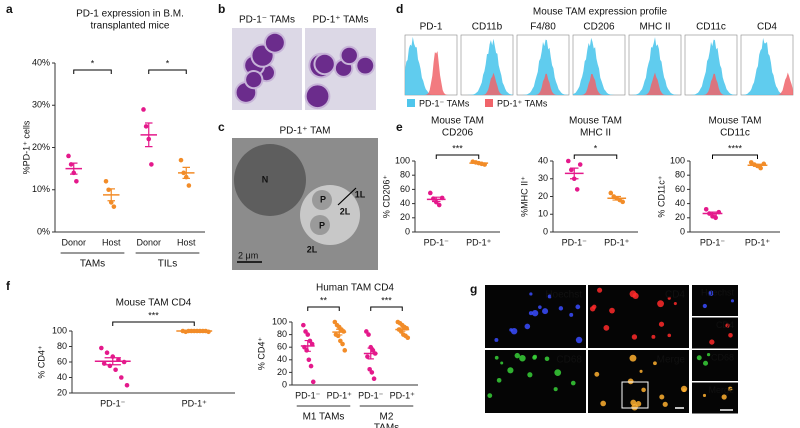 The height and width of the screenshot is (428, 800). I want to click on marker-label: CD11b, so click(487, 27).